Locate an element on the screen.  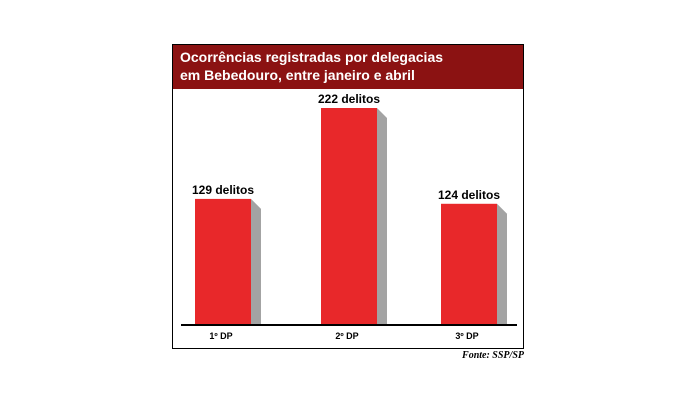
bar-value-label: 222 delitos is located at coordinates (349, 99).